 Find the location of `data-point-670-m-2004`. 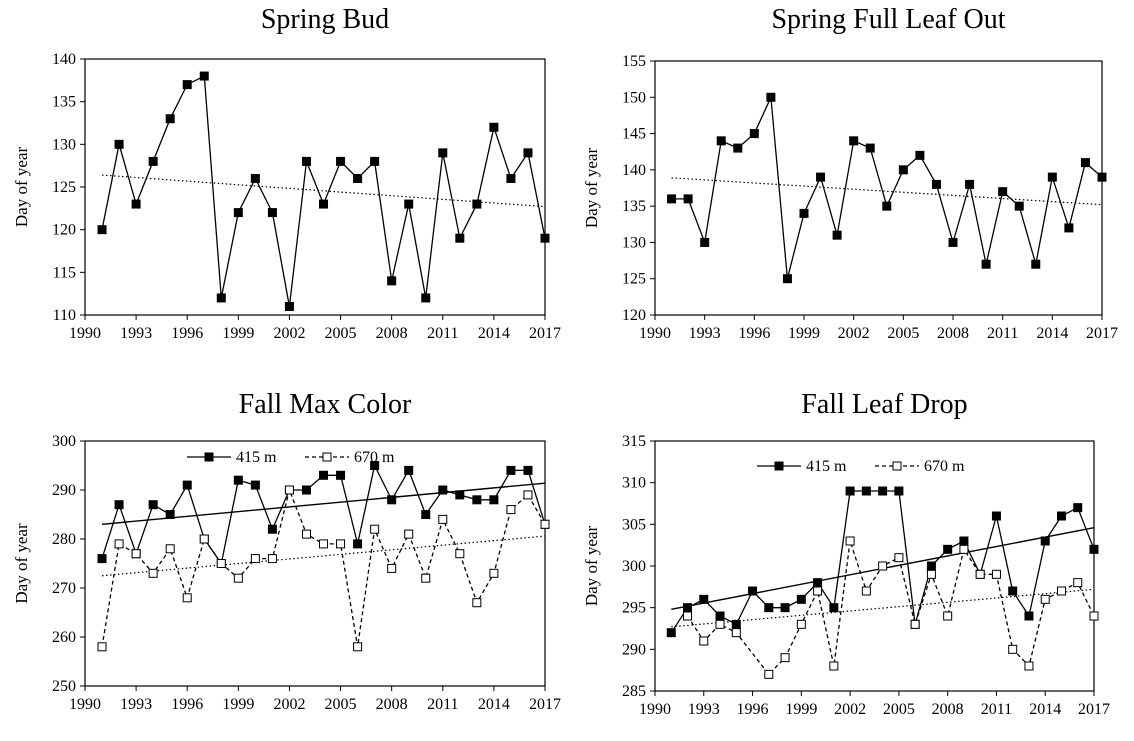

data-point-670-m-2004 is located at coordinates (324, 544).